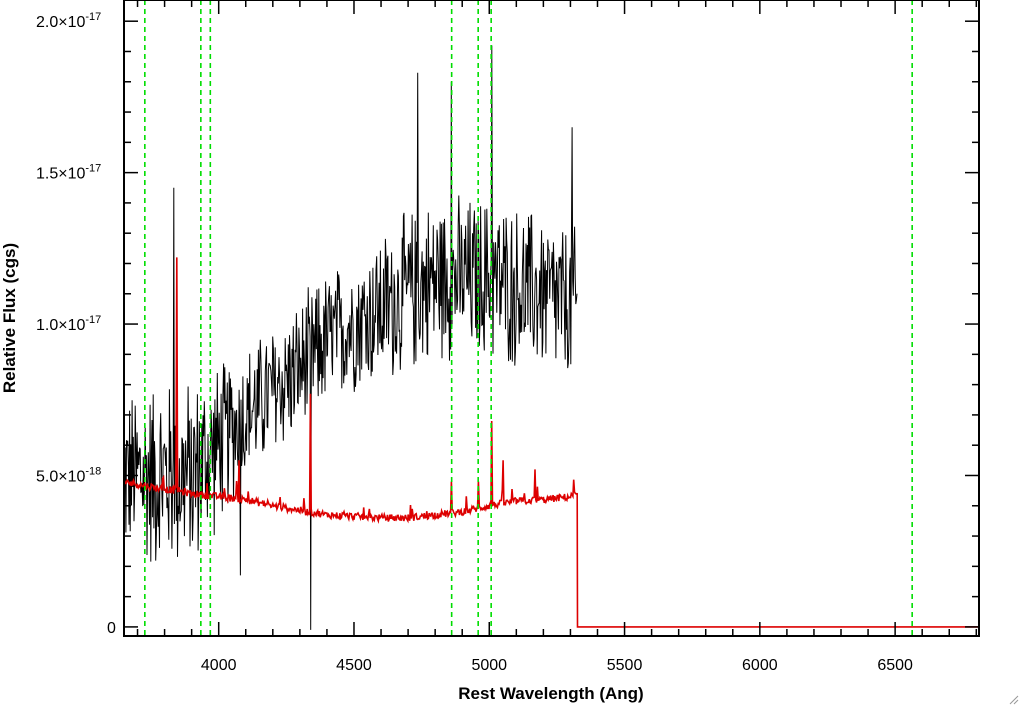 The height and width of the screenshot is (706, 1020). Describe the element at coordinates (760, 665) in the screenshot. I see `x-tick-label: 6000` at that location.